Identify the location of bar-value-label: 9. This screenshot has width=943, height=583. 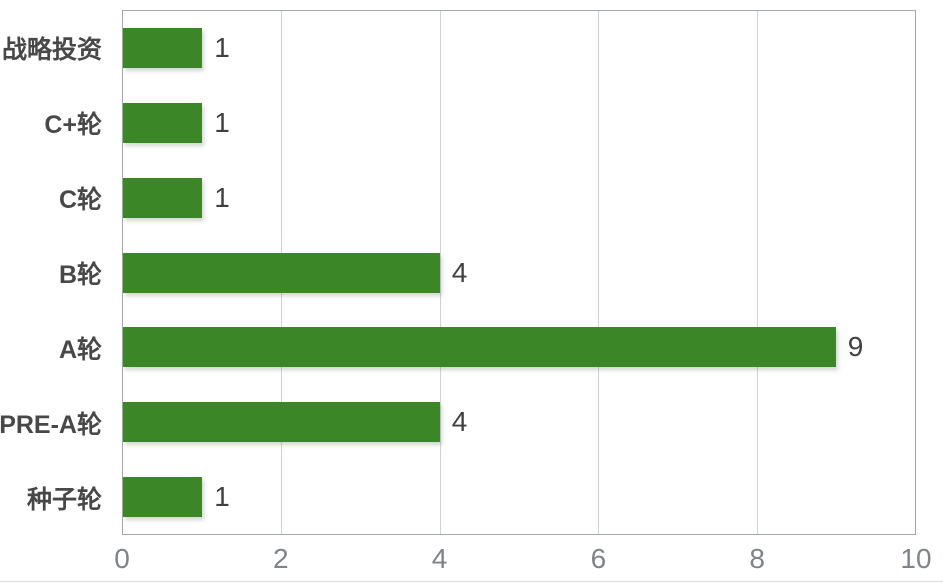
(855, 347).